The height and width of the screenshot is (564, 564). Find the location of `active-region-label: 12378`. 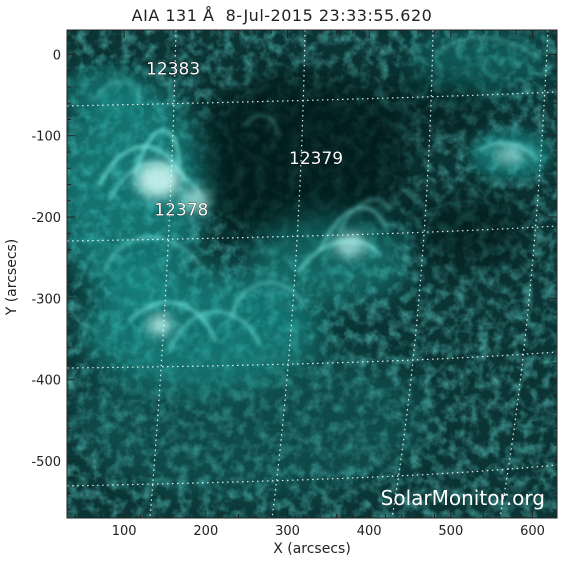

active-region-label: 12378 is located at coordinates (181, 210).